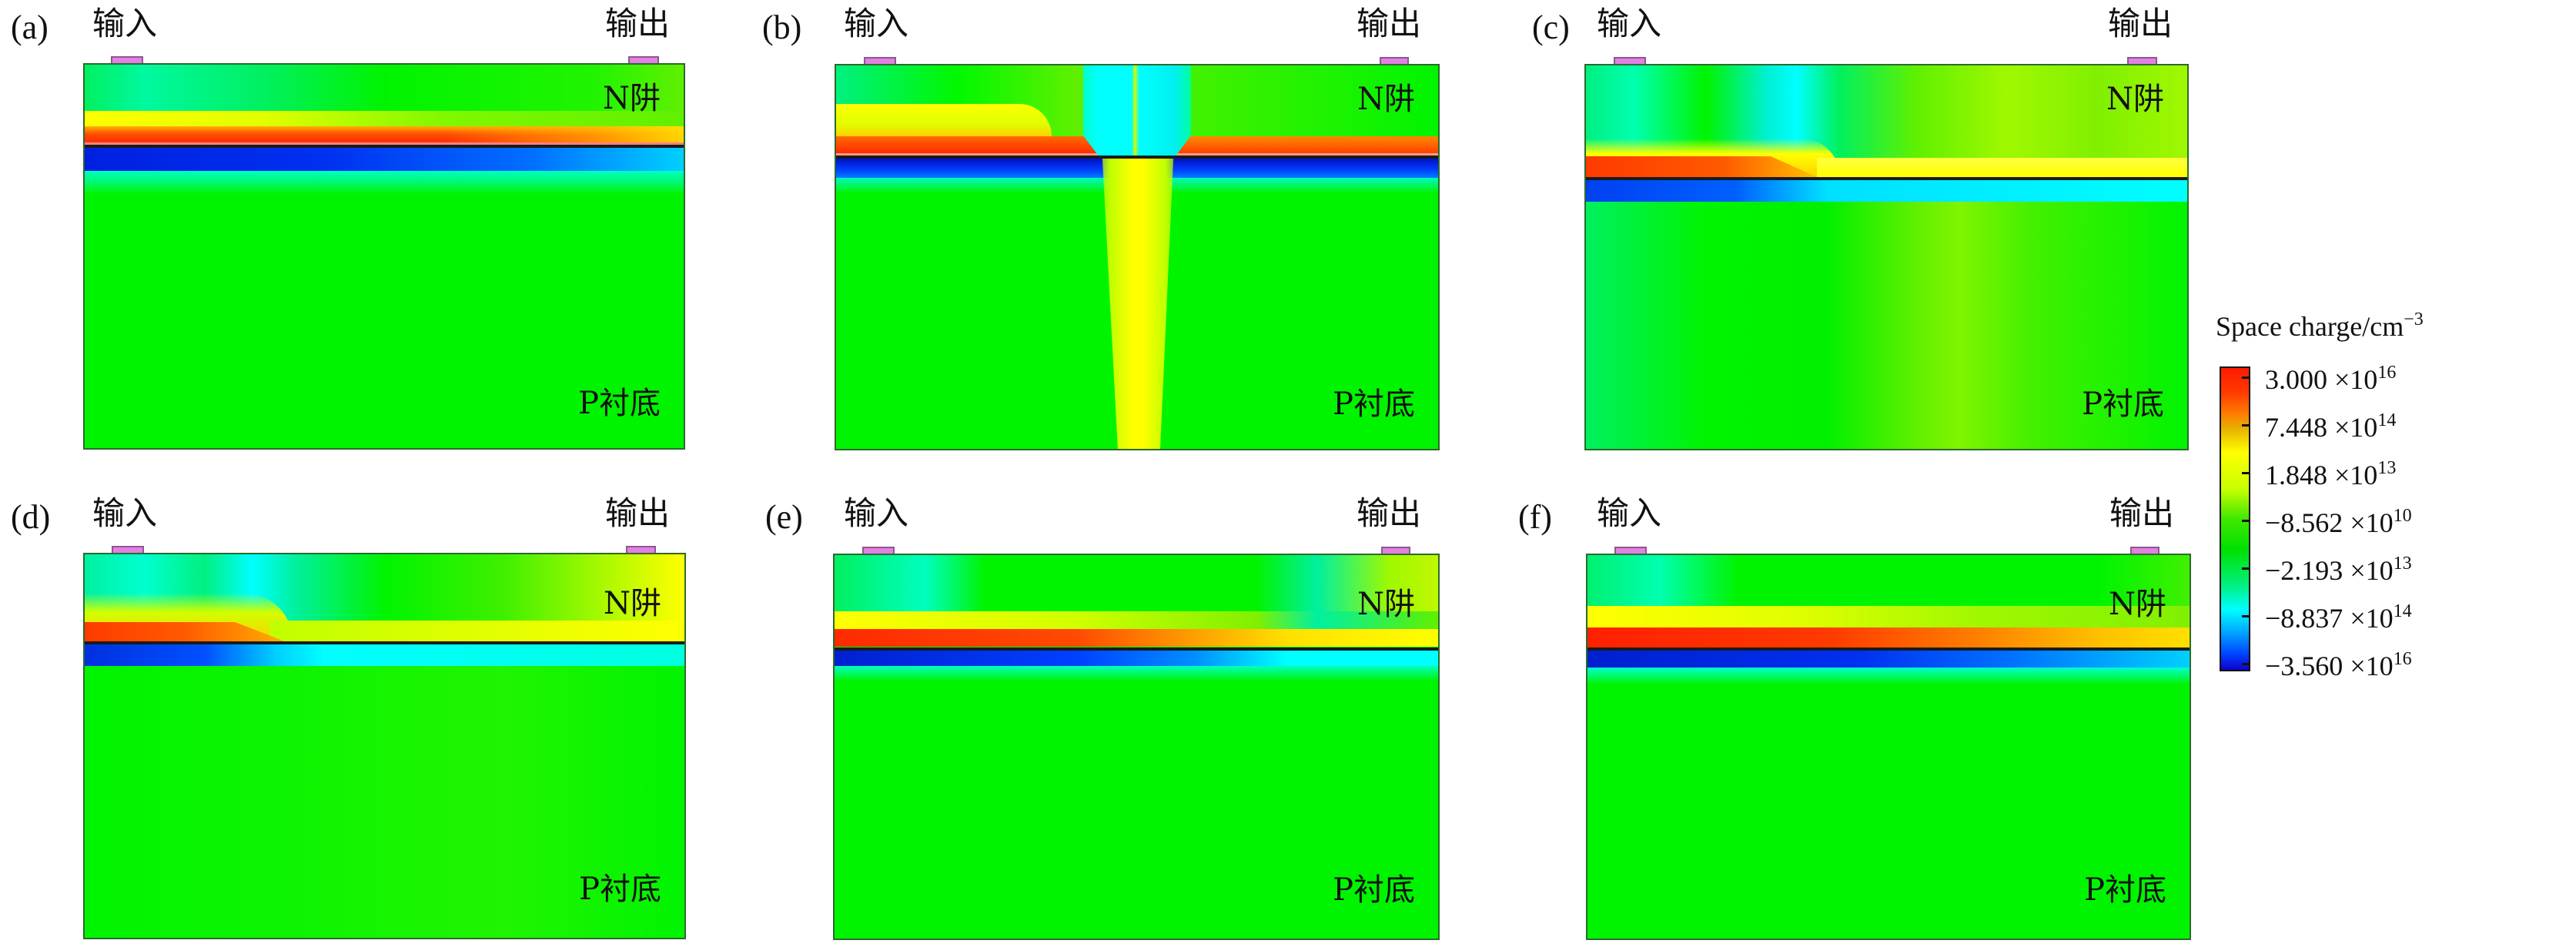 Image resolution: width=2576 pixels, height=947 pixels. Describe the element at coordinates (2339, 522) in the screenshot. I see `colorbar-label: −8.562 ×10¹⁰` at that location.